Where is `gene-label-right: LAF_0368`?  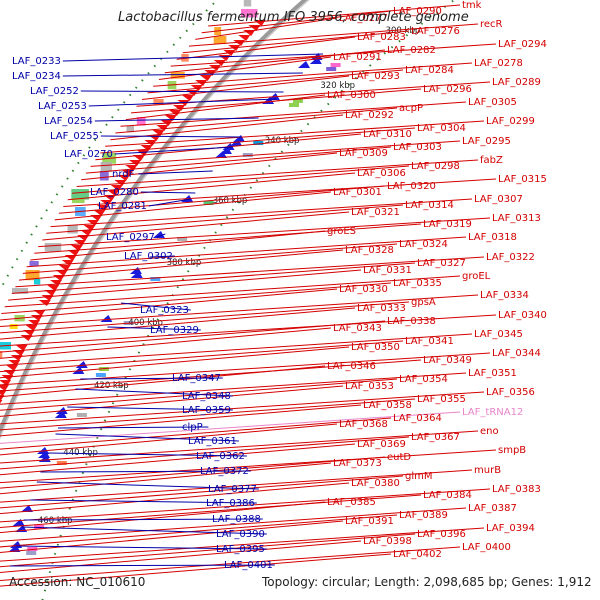
gene-label-right: LAF_0368 is located at coordinates (363, 424).